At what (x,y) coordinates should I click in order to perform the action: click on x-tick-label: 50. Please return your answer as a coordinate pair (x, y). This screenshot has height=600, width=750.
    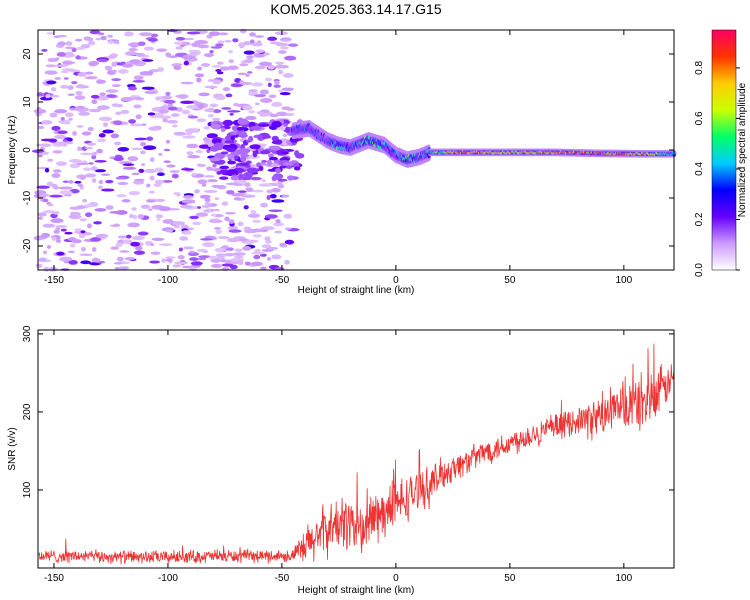
    Looking at the image, I should click on (510, 578).